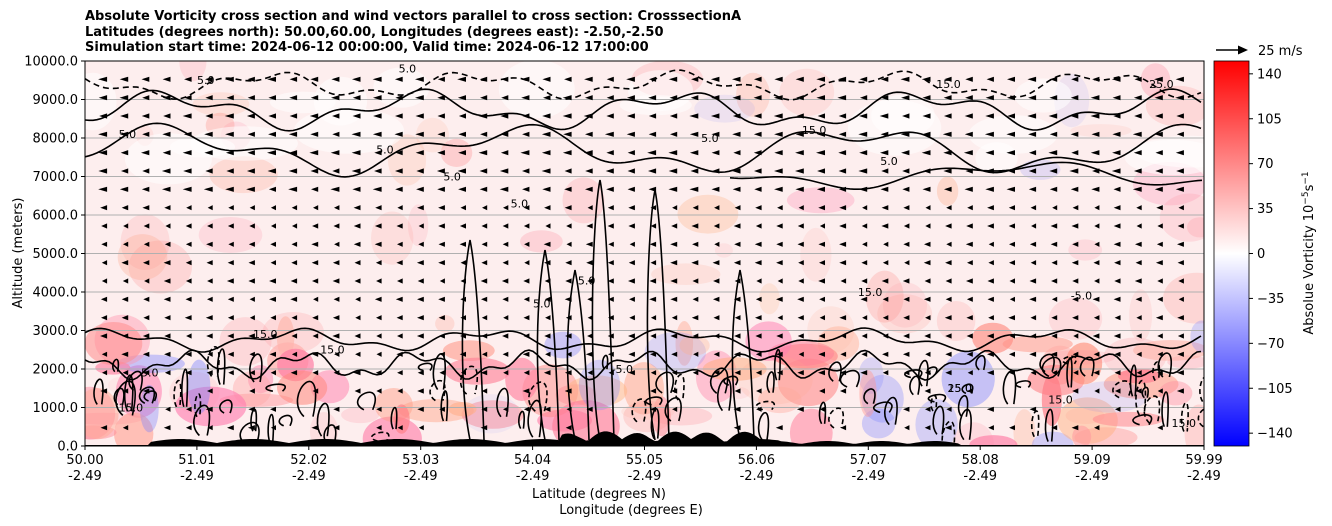 This screenshot has height=526, width=1332. Describe the element at coordinates (980, 460) in the screenshot. I see `x-tick-label-lat: 58.08` at that location.